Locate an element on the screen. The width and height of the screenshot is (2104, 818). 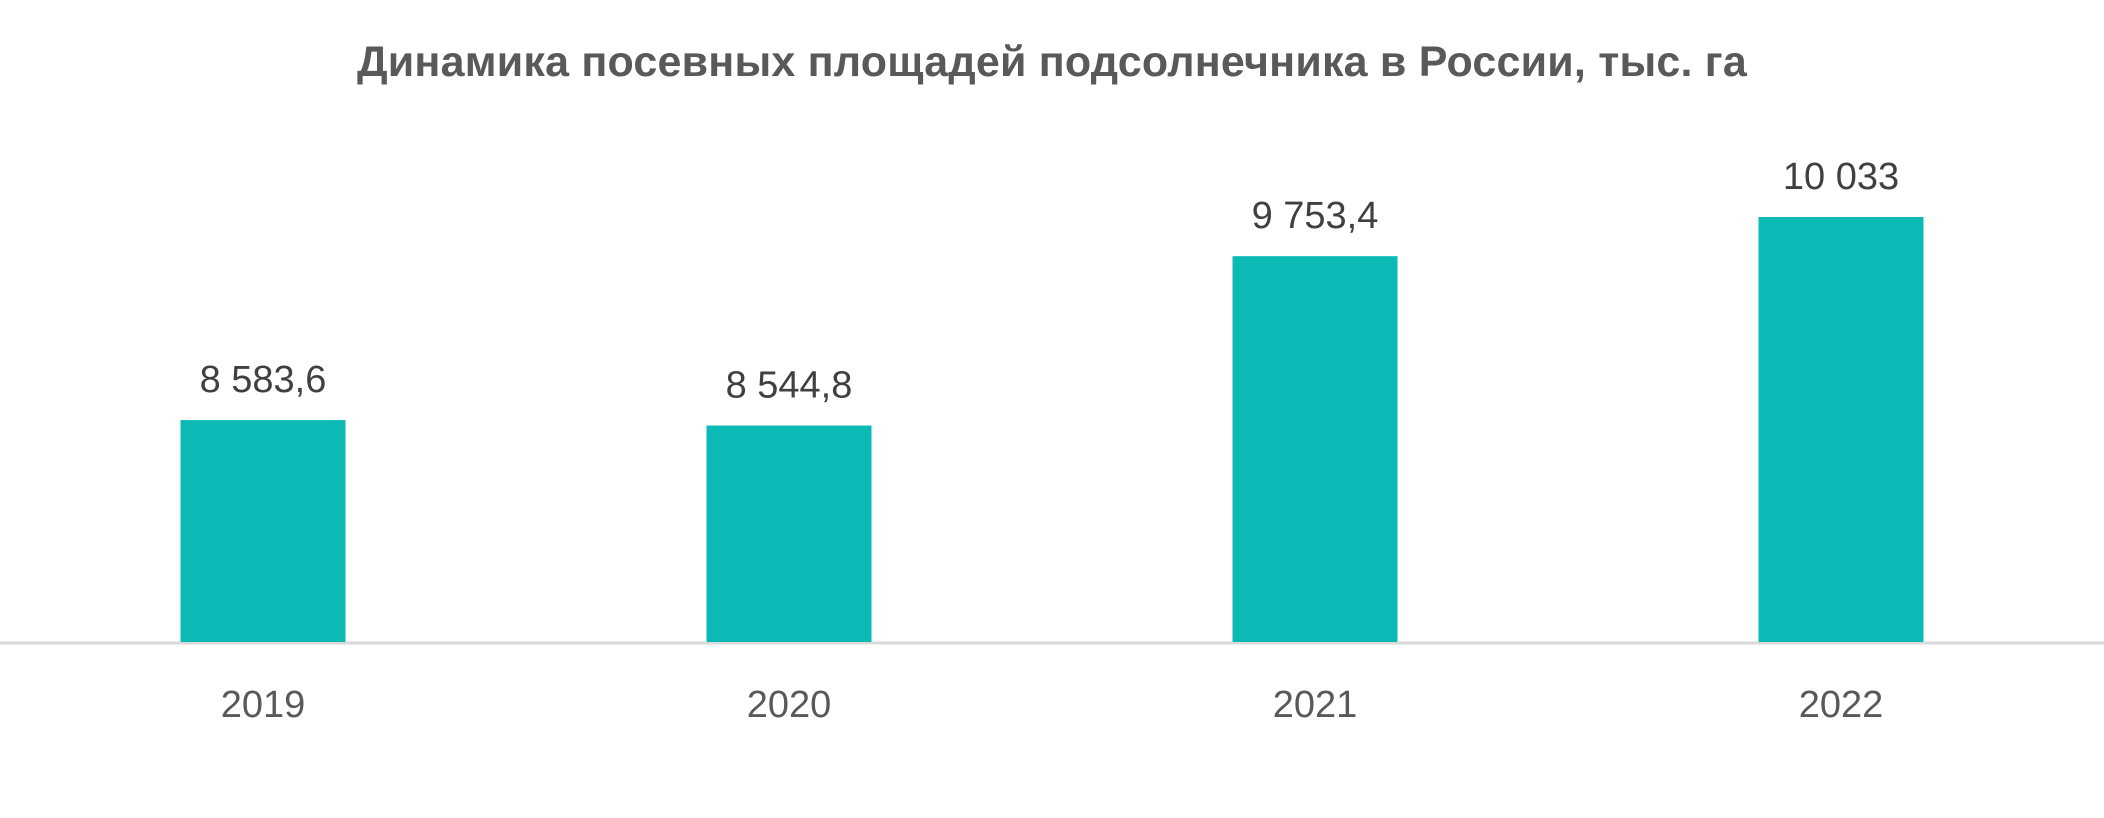
value-label-2022: 10 033 is located at coordinates (1841, 177).